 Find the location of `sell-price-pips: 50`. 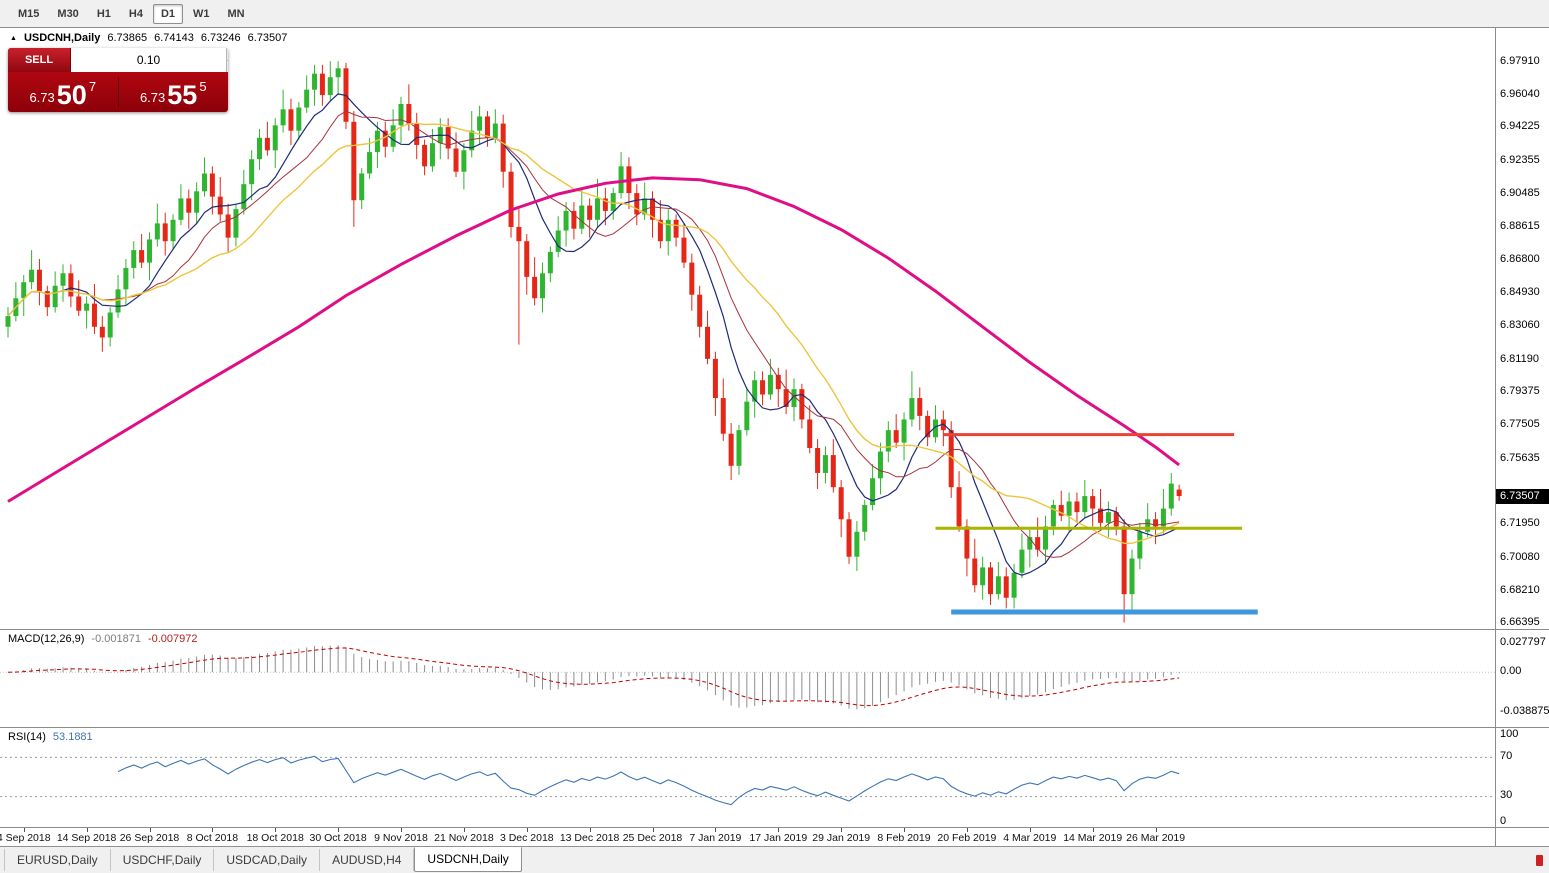

sell-price-pips: 50 is located at coordinates (71, 95).